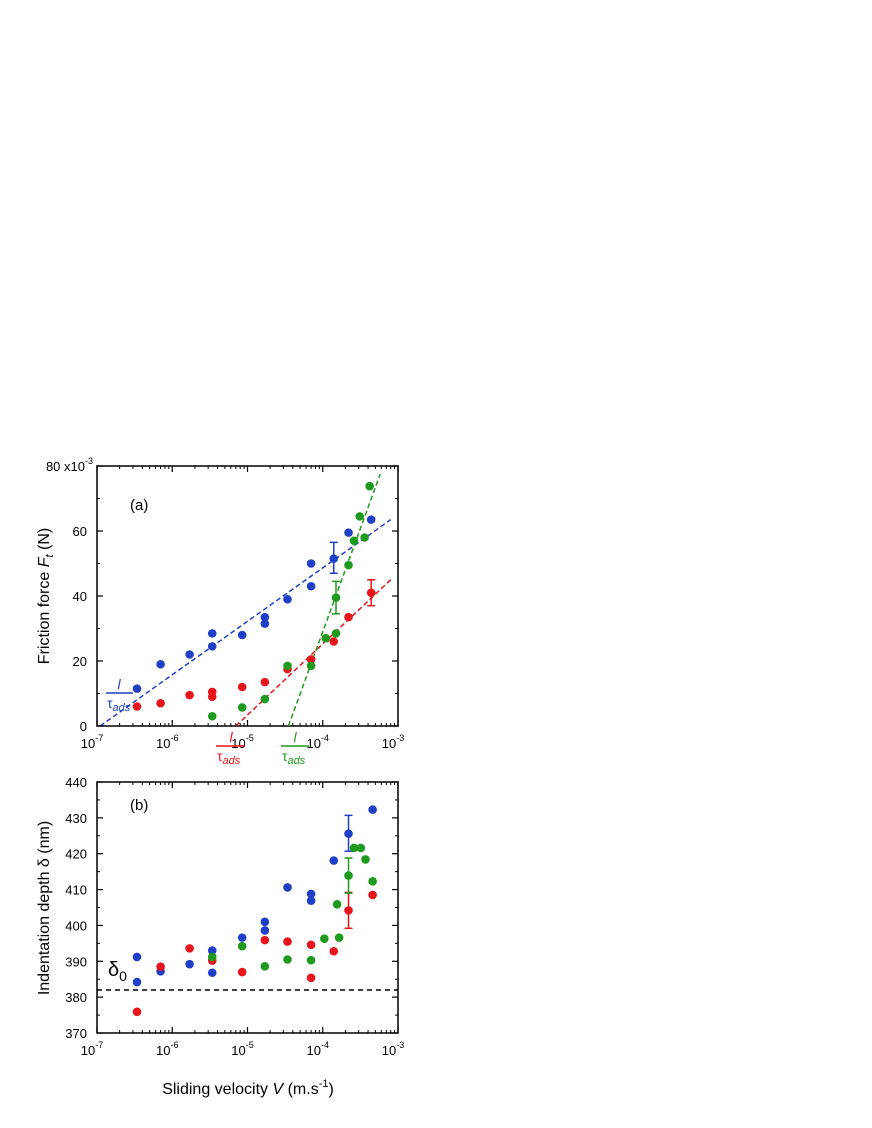  Describe the element at coordinates (231, 737) in the screenshot. I see `annotation-red-numerator: l` at that location.